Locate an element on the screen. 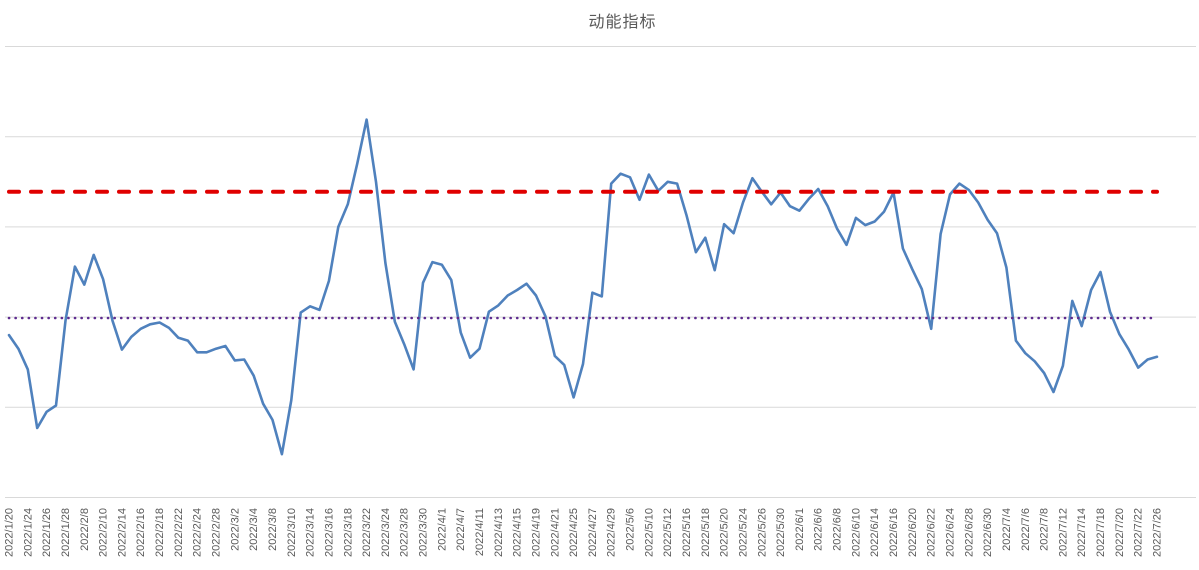 The height and width of the screenshot is (570, 1199). x-axis-label: 2022/4/15 is located at coordinates (518, 532).